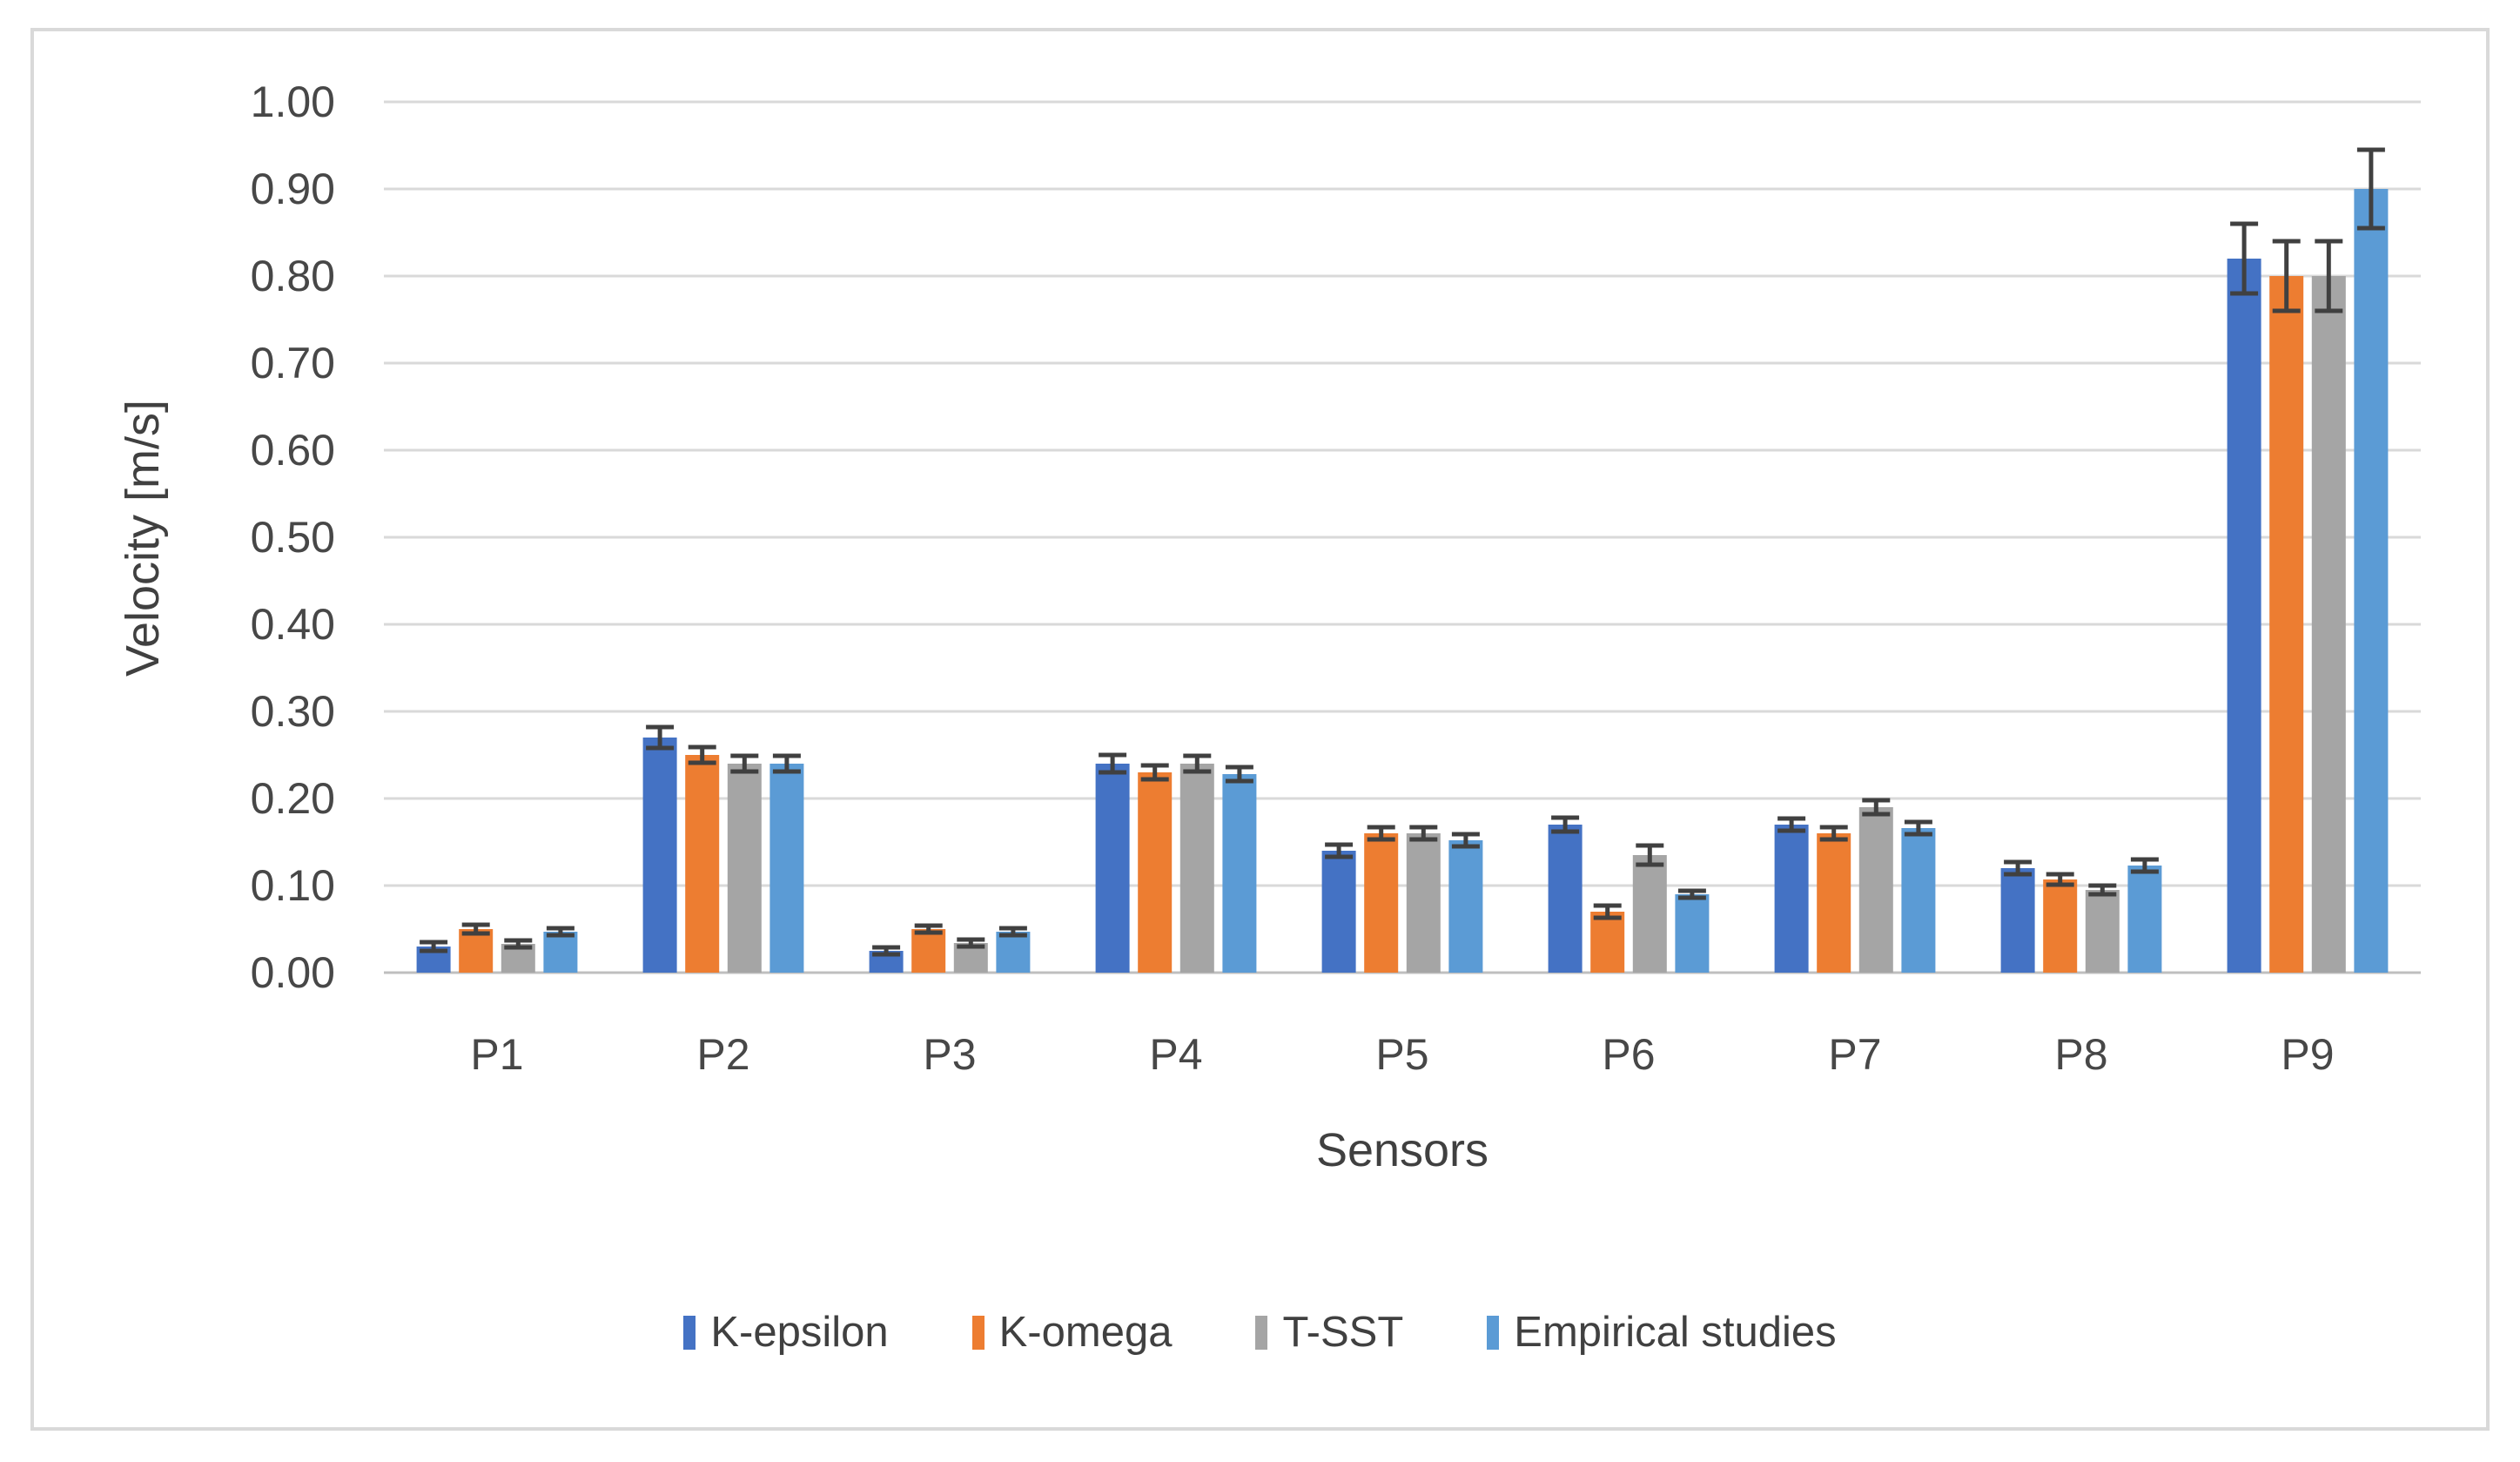 Image resolution: width=2520 pixels, height=1462 pixels. Describe the element at coordinates (293, 624) in the screenshot. I see `y-tick-label: 0.40` at that location.